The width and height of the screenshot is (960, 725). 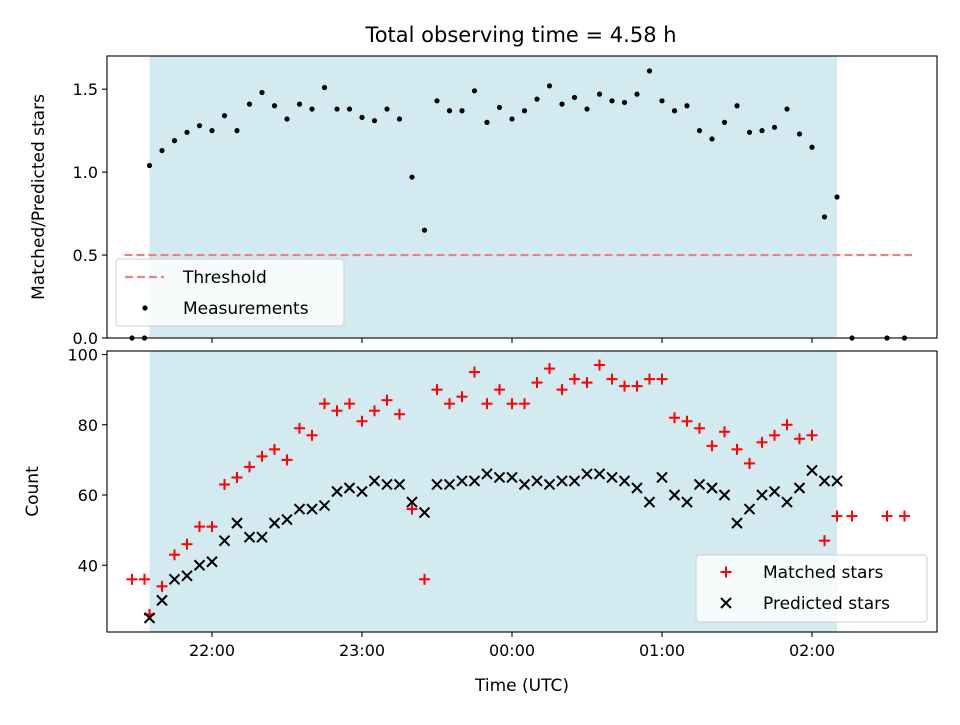 I want to click on x-tick-label: 02:00, so click(x=812, y=650).